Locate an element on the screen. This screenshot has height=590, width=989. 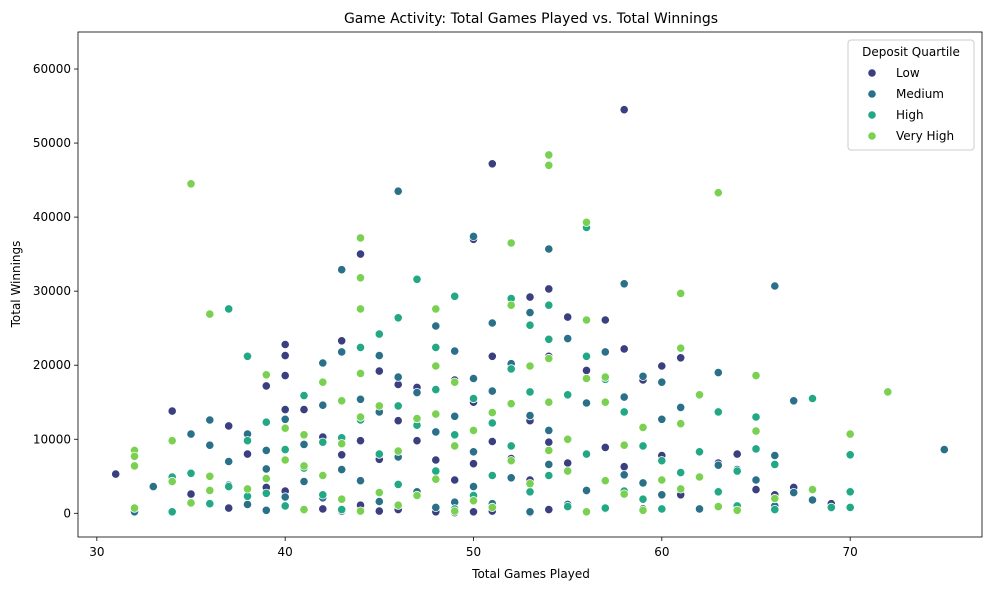
legend-label-medium: Medium is located at coordinates (920, 94).